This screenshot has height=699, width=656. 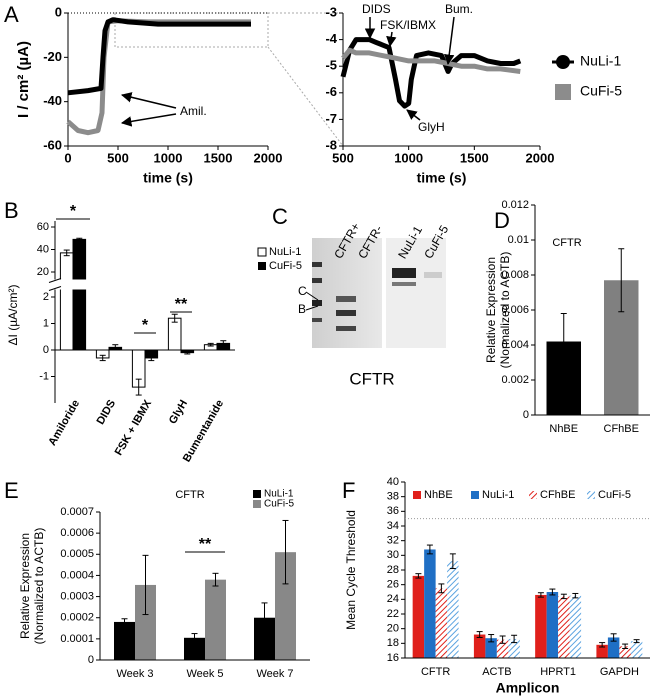 What do you see at coordinates (528, 688) in the screenshot?
I see `x-axis-label: Amplicon` at bounding box center [528, 688].